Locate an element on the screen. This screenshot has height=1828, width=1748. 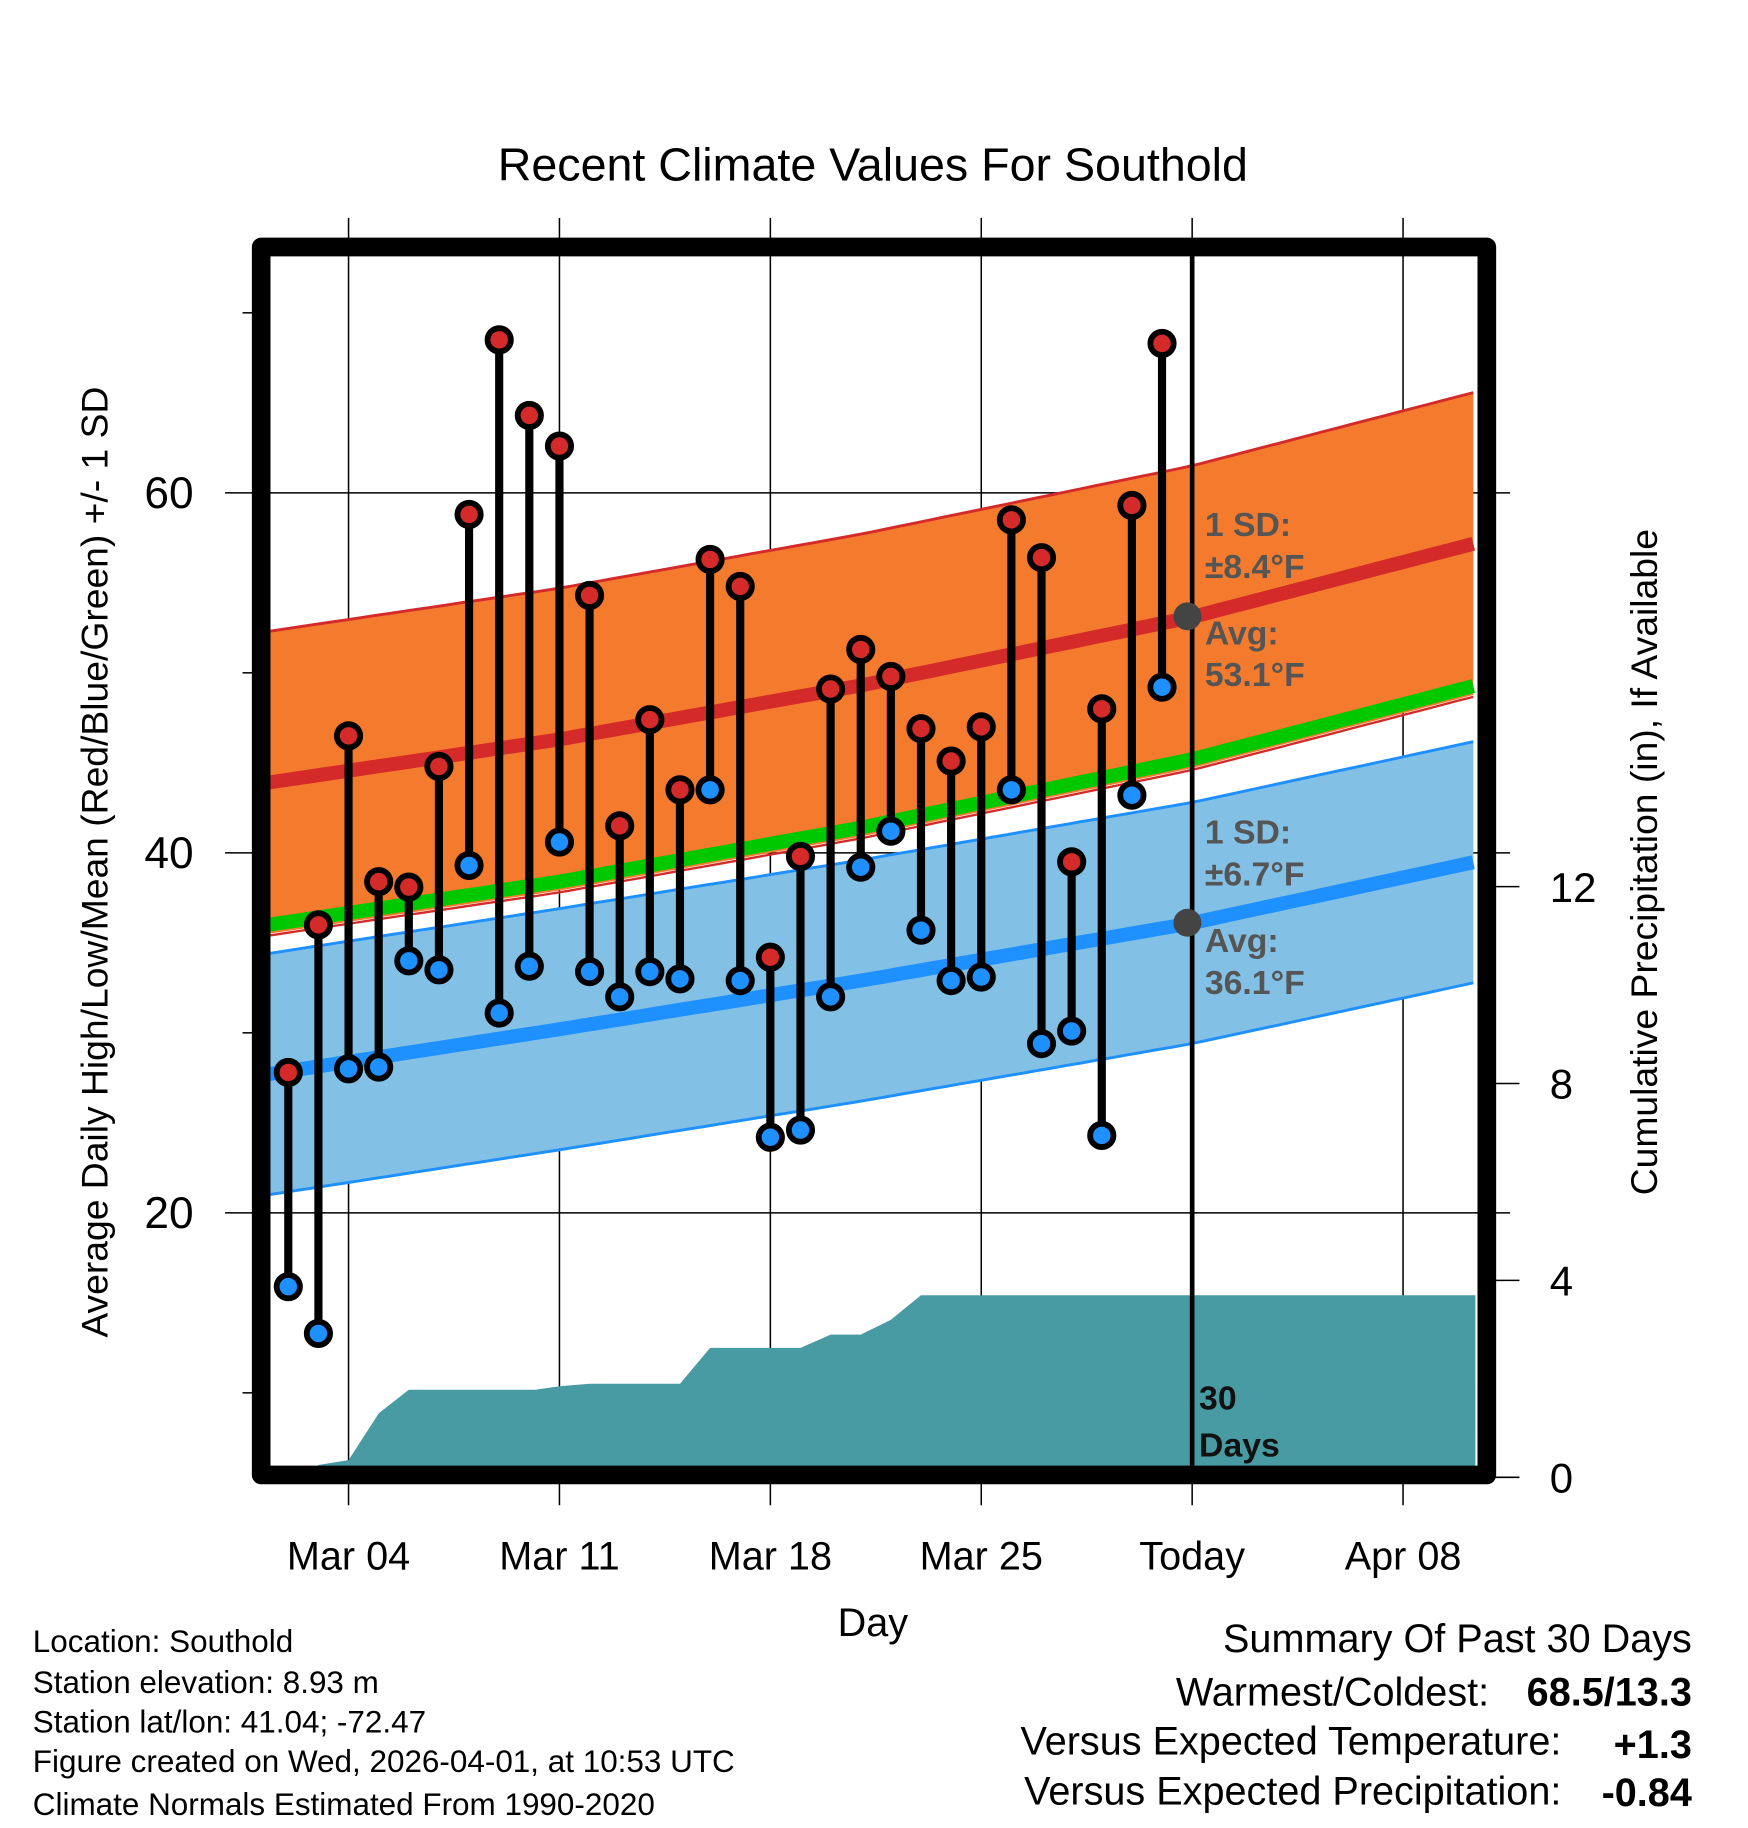
summary-temp-value: +1.3 is located at coordinates (1653, 1745).